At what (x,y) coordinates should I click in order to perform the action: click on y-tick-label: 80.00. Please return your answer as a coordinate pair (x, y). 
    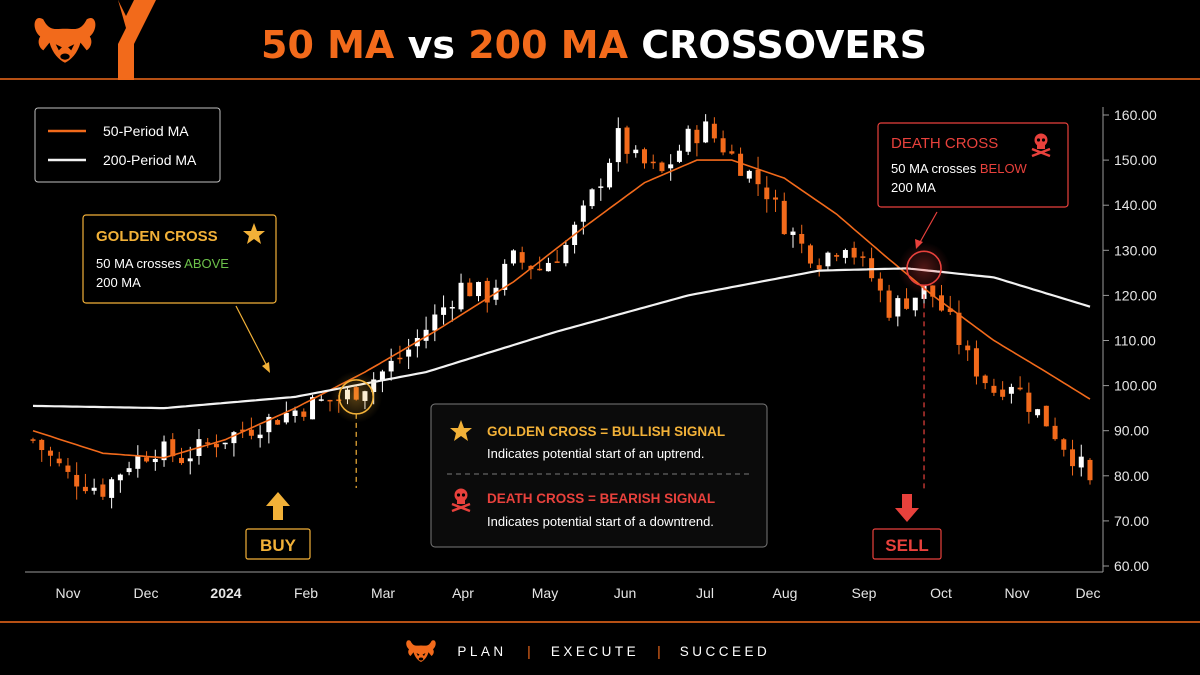
    Looking at the image, I should click on (1131, 476).